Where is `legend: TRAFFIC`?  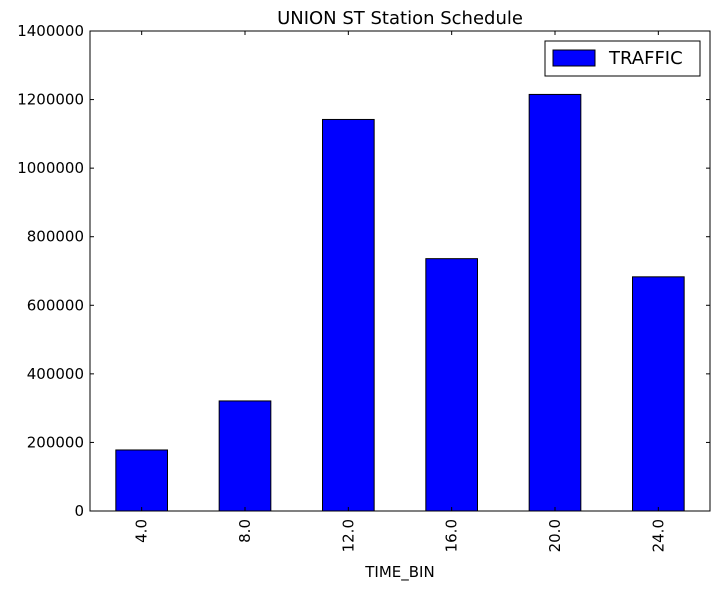 legend: TRAFFIC is located at coordinates (622, 58).